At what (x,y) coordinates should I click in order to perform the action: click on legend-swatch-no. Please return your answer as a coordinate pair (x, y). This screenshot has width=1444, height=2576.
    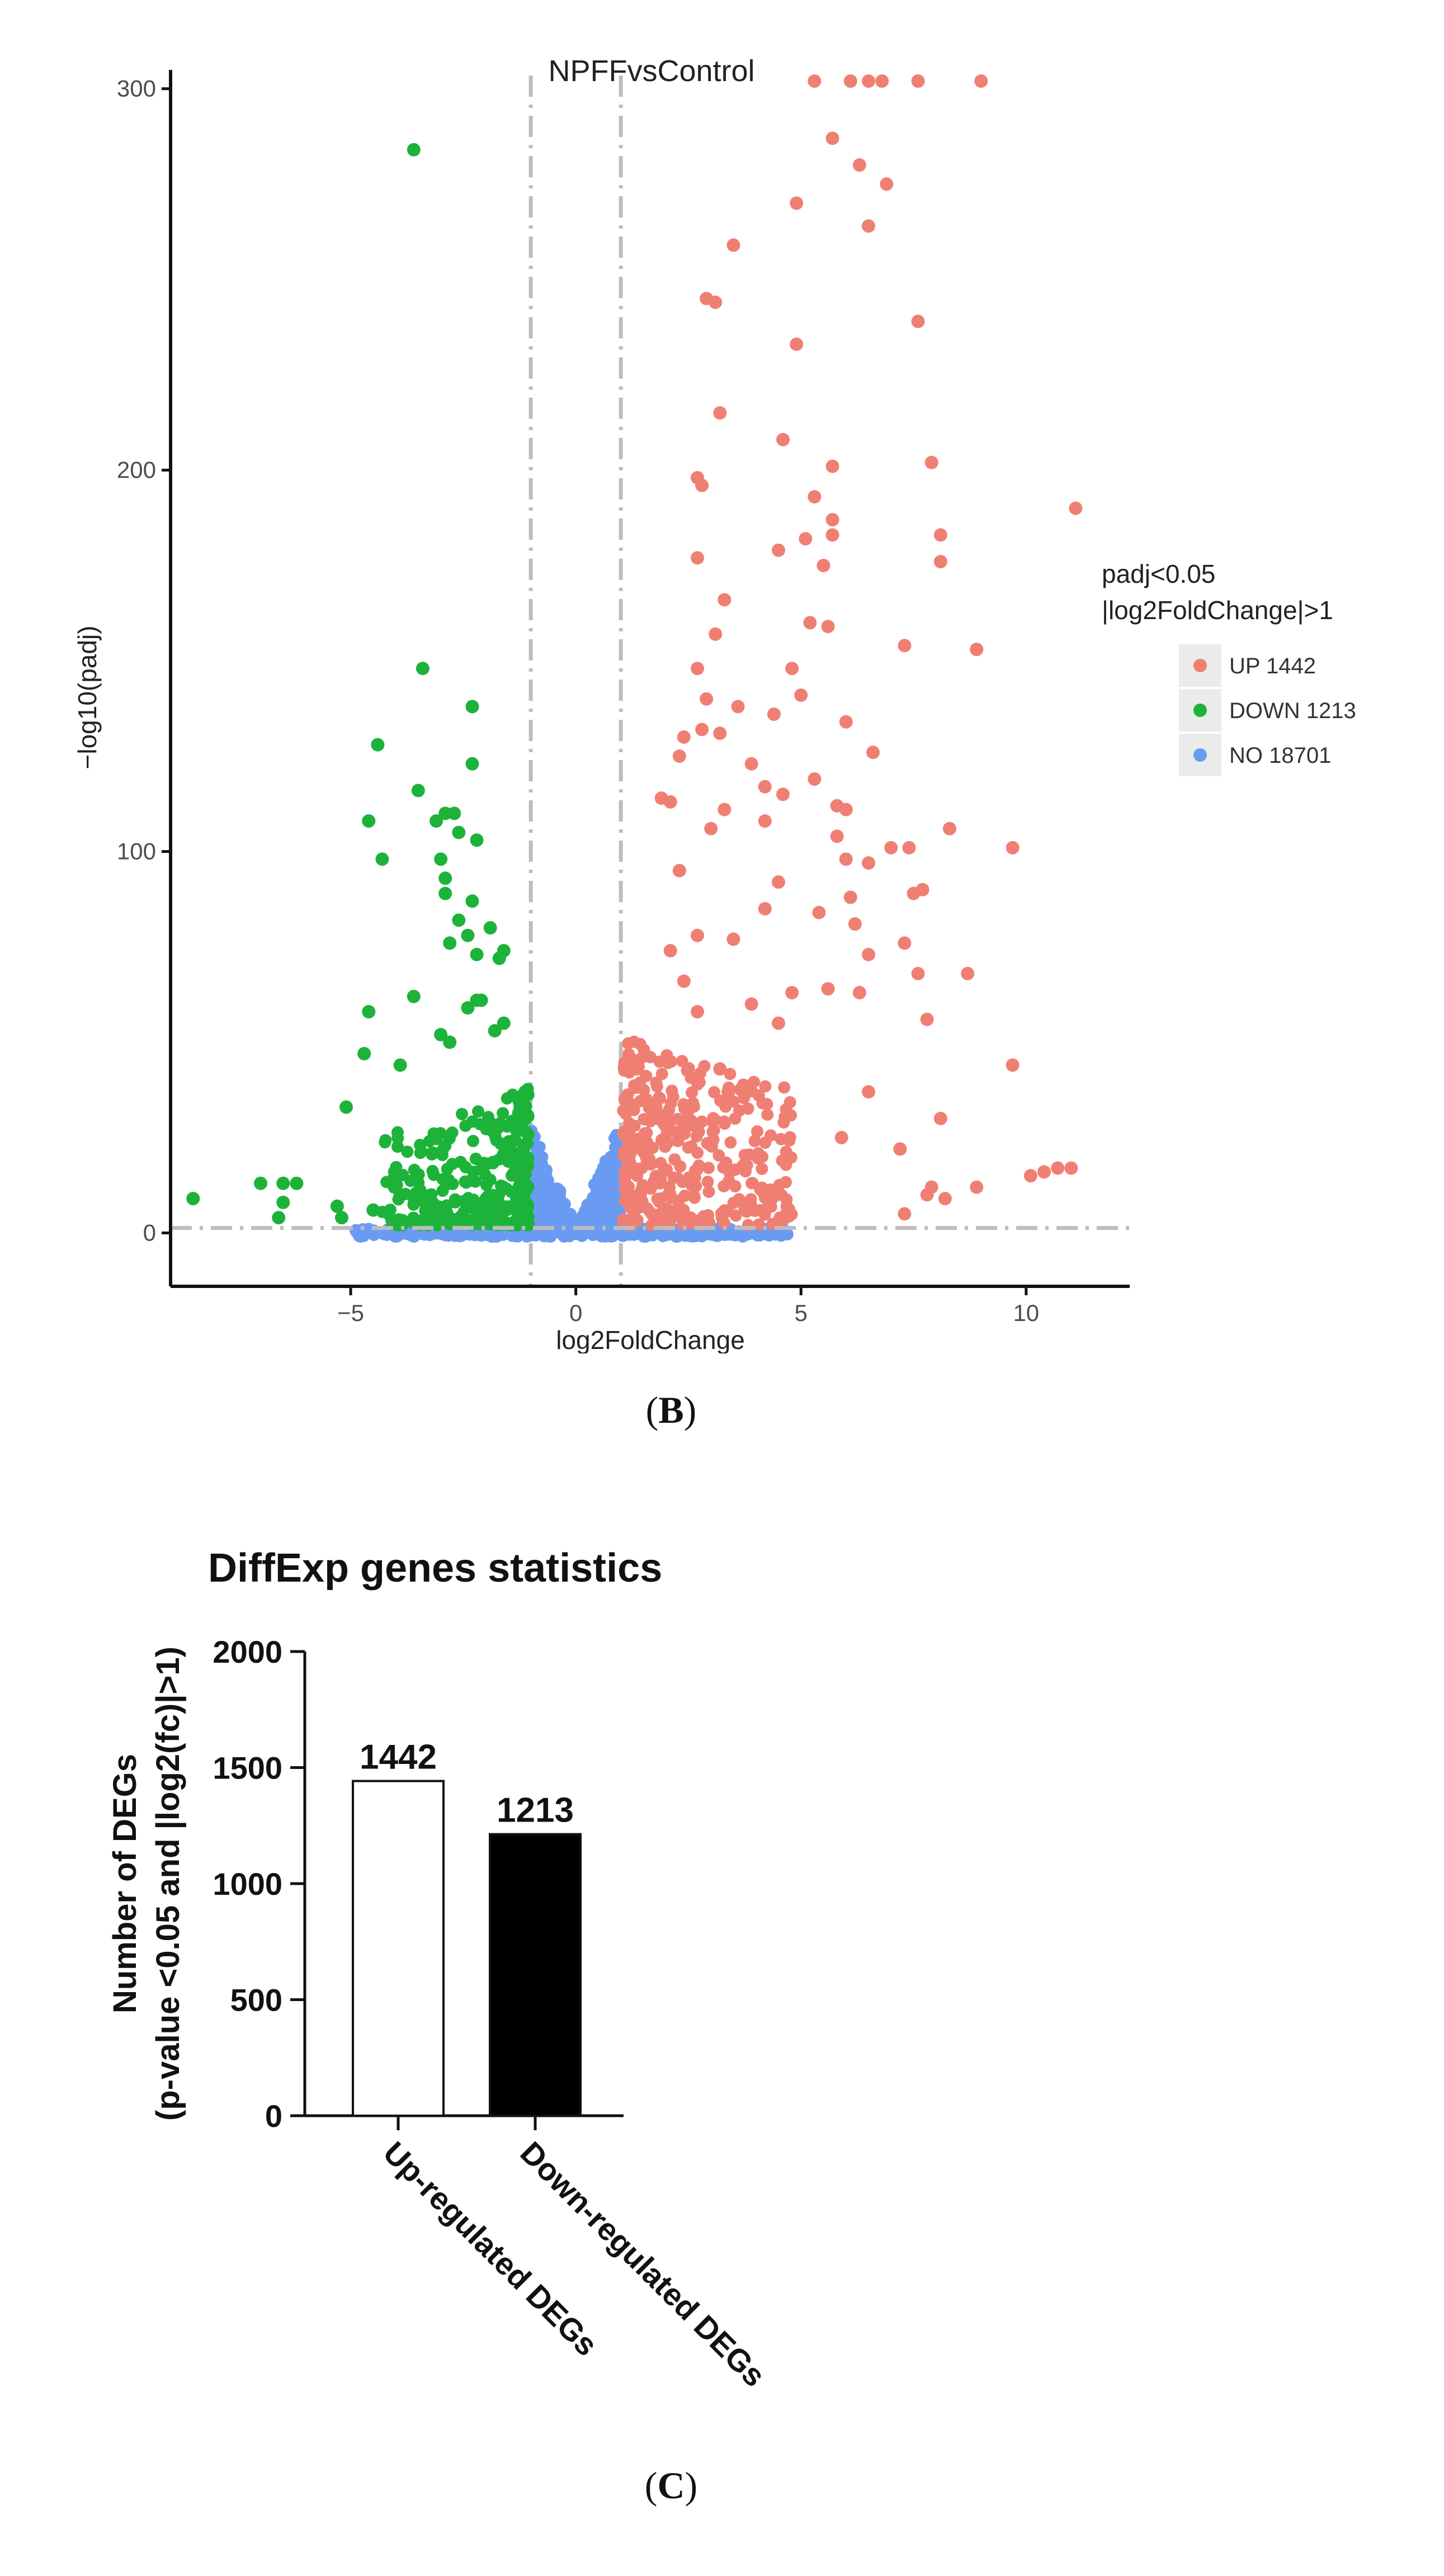
    Looking at the image, I should click on (1200, 755).